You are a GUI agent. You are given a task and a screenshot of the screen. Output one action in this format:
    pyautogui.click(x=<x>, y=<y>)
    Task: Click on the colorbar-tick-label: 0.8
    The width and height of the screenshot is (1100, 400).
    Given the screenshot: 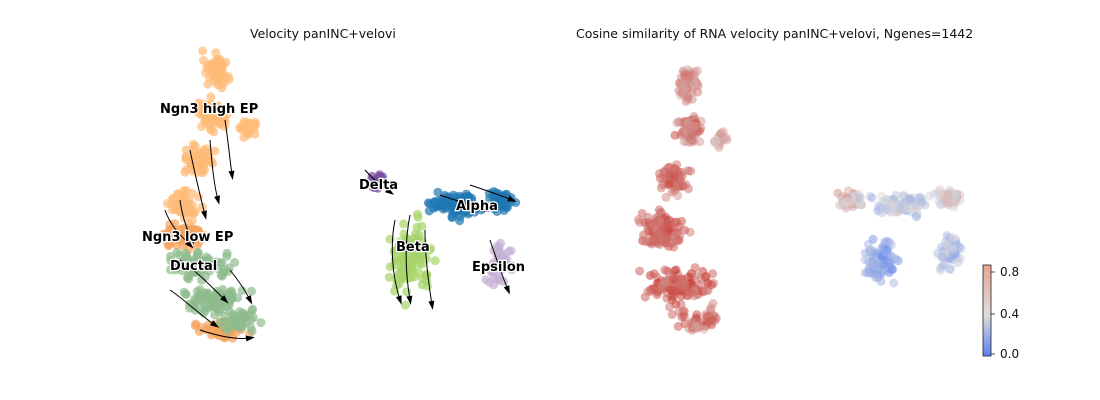 What is the action you would take?
    pyautogui.click(x=1009, y=272)
    